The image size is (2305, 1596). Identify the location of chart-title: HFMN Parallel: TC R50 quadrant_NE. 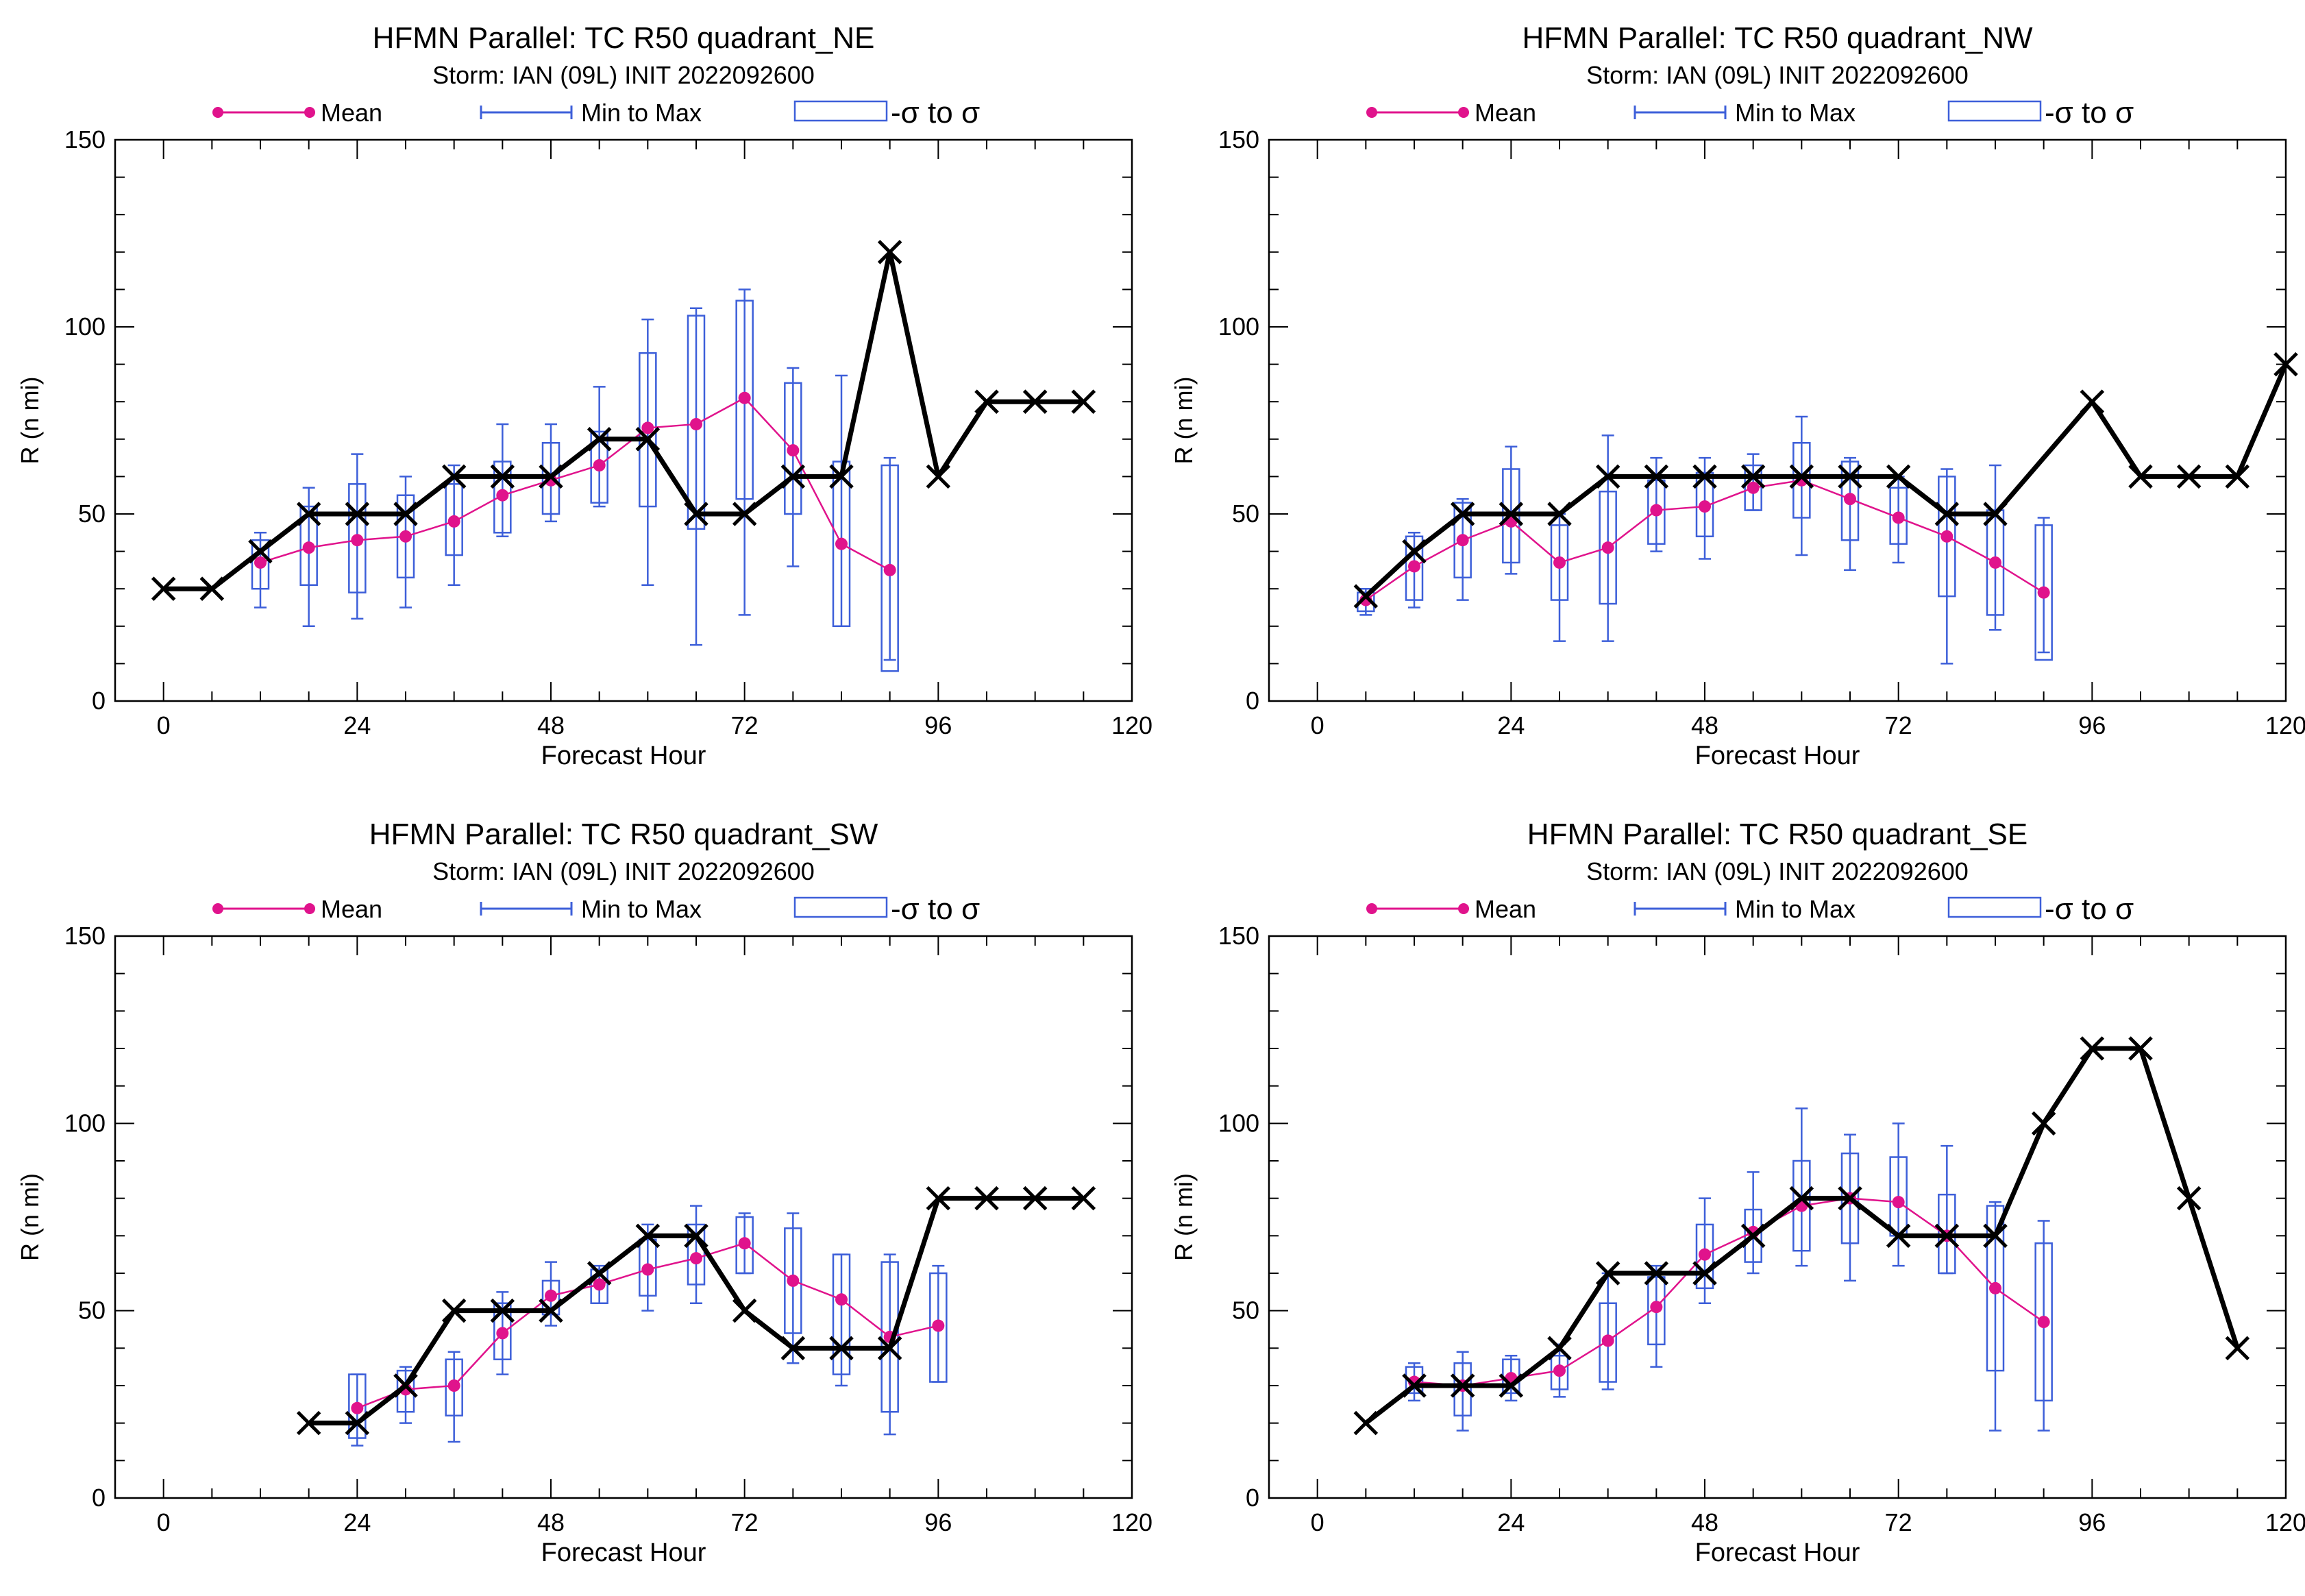
(624, 38).